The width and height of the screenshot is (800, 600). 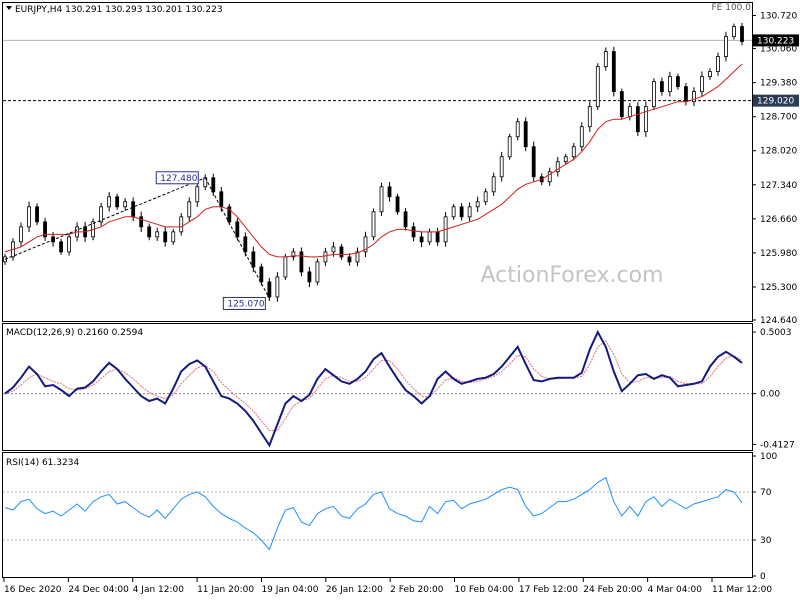 What do you see at coordinates (417, 590) in the screenshot?
I see `time-tick-label: 2 Feb 20:00` at bounding box center [417, 590].